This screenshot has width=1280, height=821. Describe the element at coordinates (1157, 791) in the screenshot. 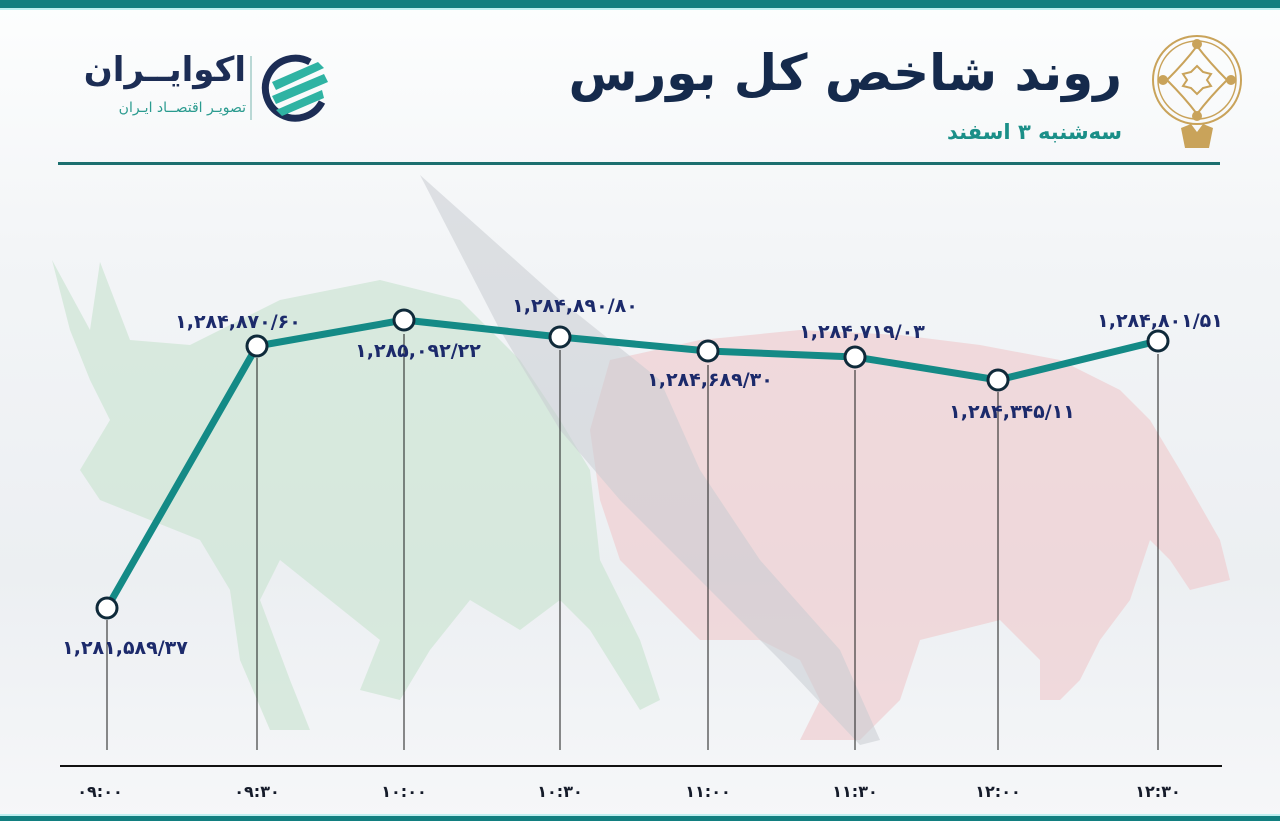

I see `x-tick-label: ۱۲:۳۰` at that location.